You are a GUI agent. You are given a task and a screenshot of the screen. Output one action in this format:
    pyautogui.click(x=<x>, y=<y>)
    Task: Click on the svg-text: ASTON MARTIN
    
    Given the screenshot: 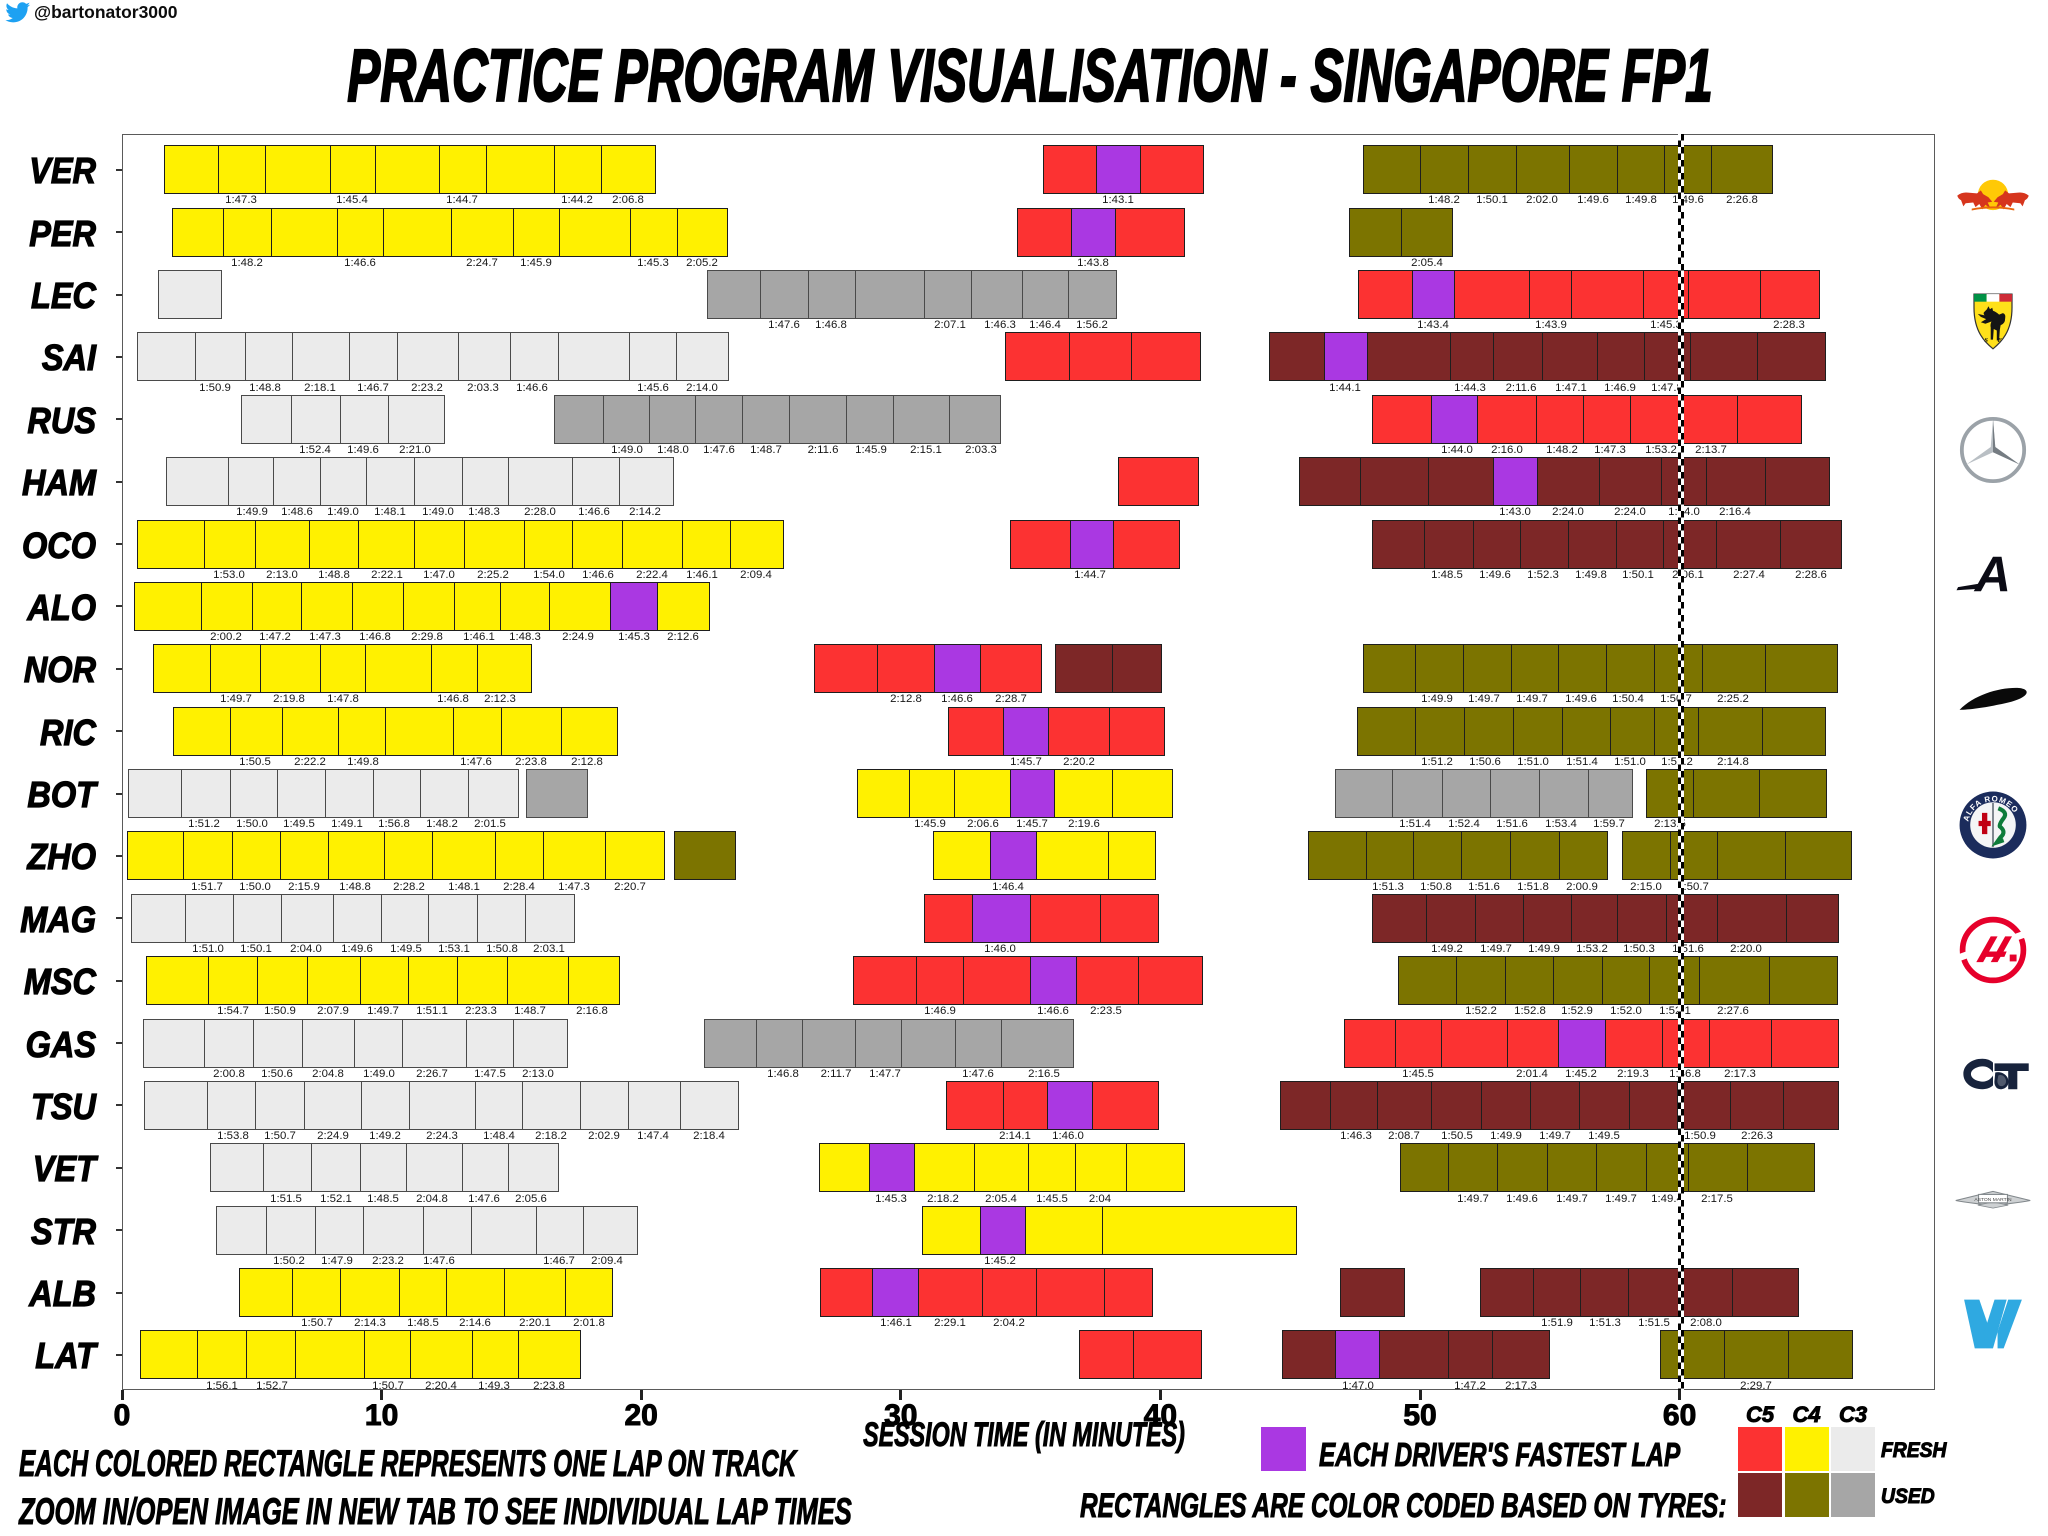 What is the action you would take?
    pyautogui.click(x=1993, y=1200)
    